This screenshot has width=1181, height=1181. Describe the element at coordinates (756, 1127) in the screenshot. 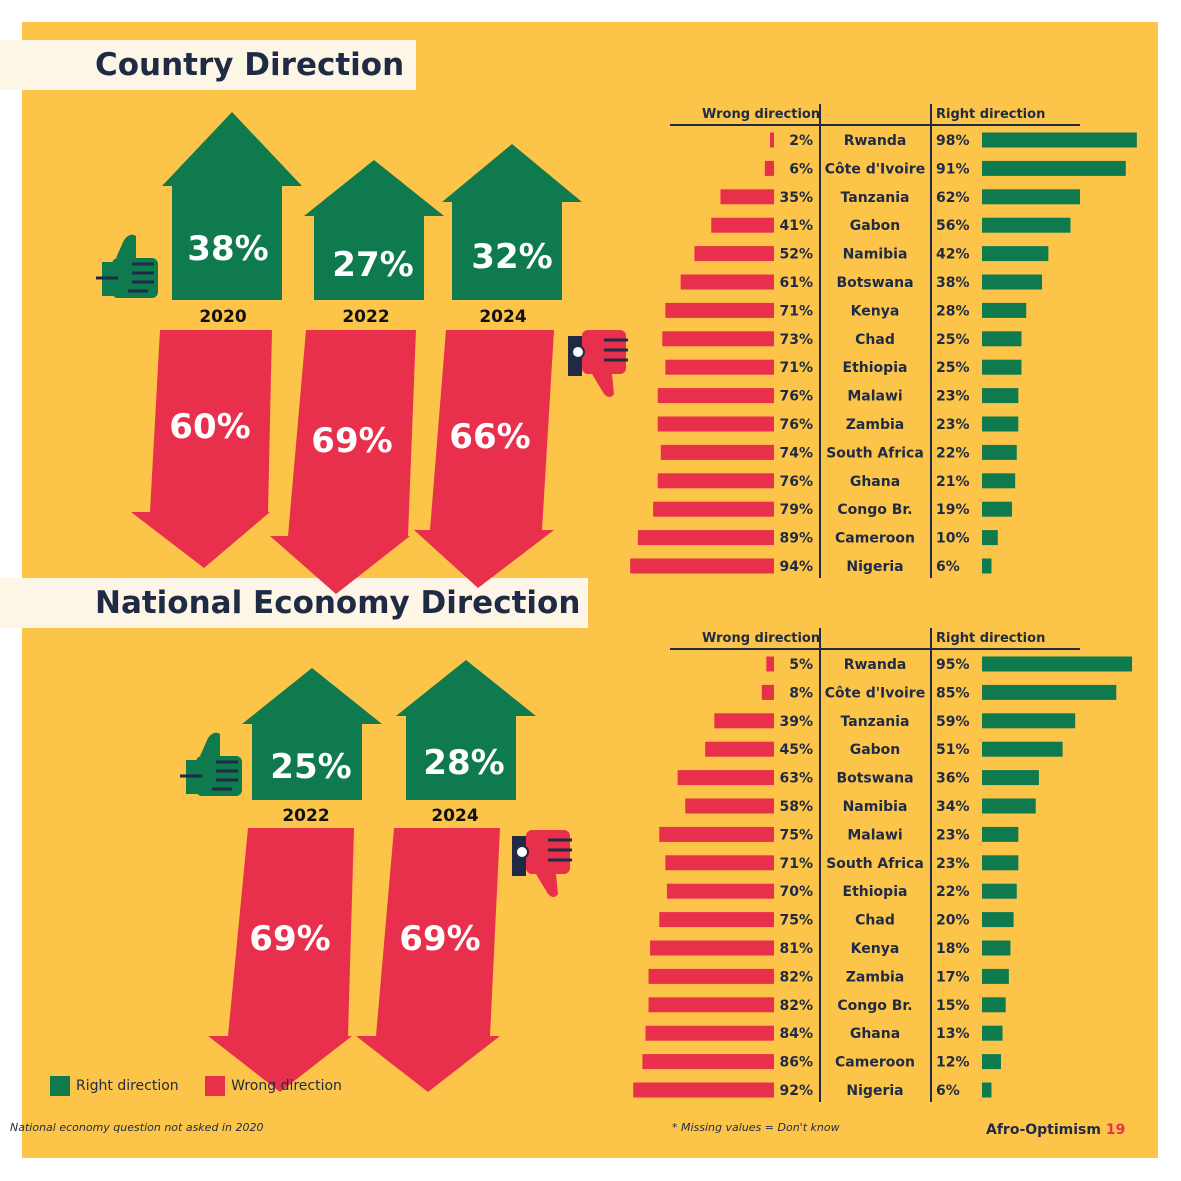

I see `footnote-right: * Missing values = Don't know` at that location.